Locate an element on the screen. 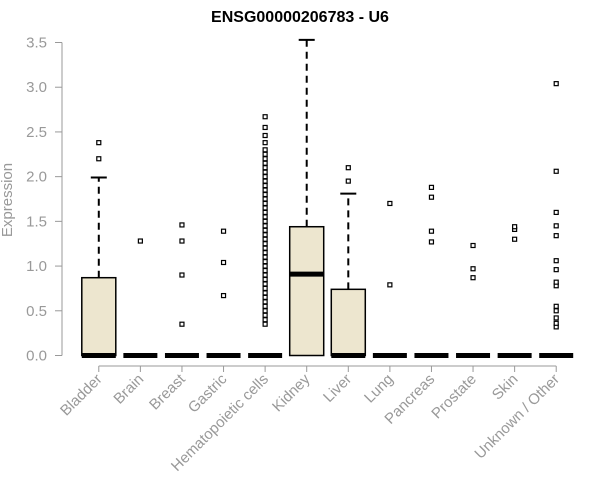 The height and width of the screenshot is (500, 600). y-tick-label: 3.5 is located at coordinates (36, 43).